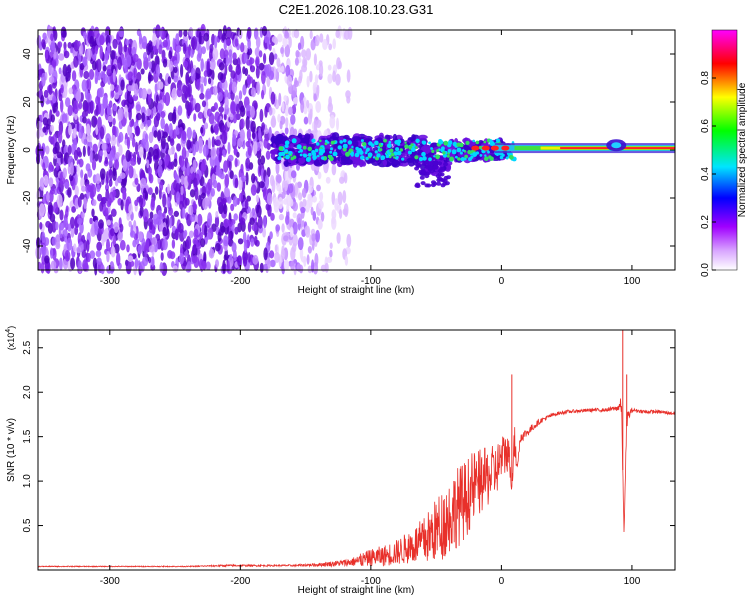 Image resolution: width=750 pixels, height=600 pixels. What do you see at coordinates (27, 102) in the screenshot?
I see `y-tick-label: 20` at bounding box center [27, 102].